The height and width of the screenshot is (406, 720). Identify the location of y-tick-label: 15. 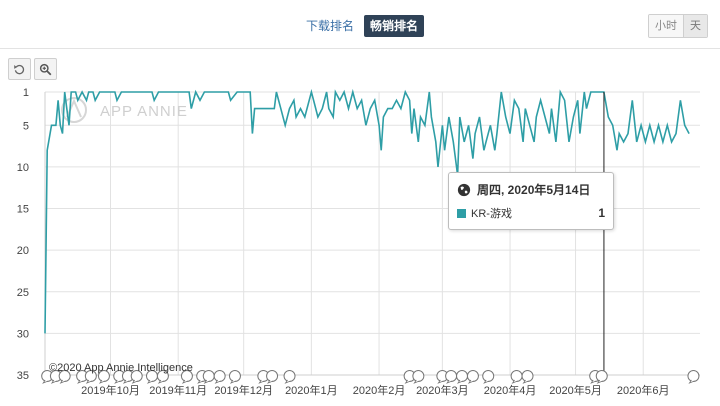
(23, 210).